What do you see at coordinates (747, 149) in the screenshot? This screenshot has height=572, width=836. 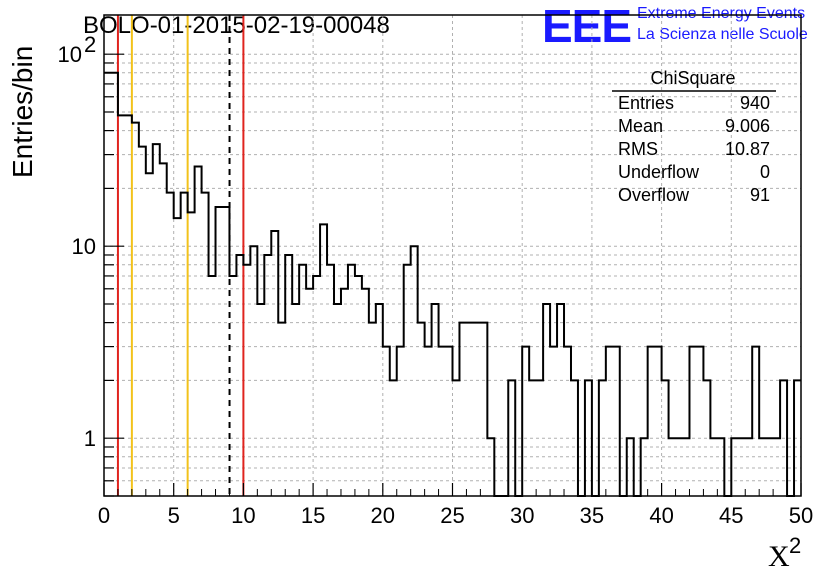 I see `stats-row-value: 10.87` at bounding box center [747, 149].